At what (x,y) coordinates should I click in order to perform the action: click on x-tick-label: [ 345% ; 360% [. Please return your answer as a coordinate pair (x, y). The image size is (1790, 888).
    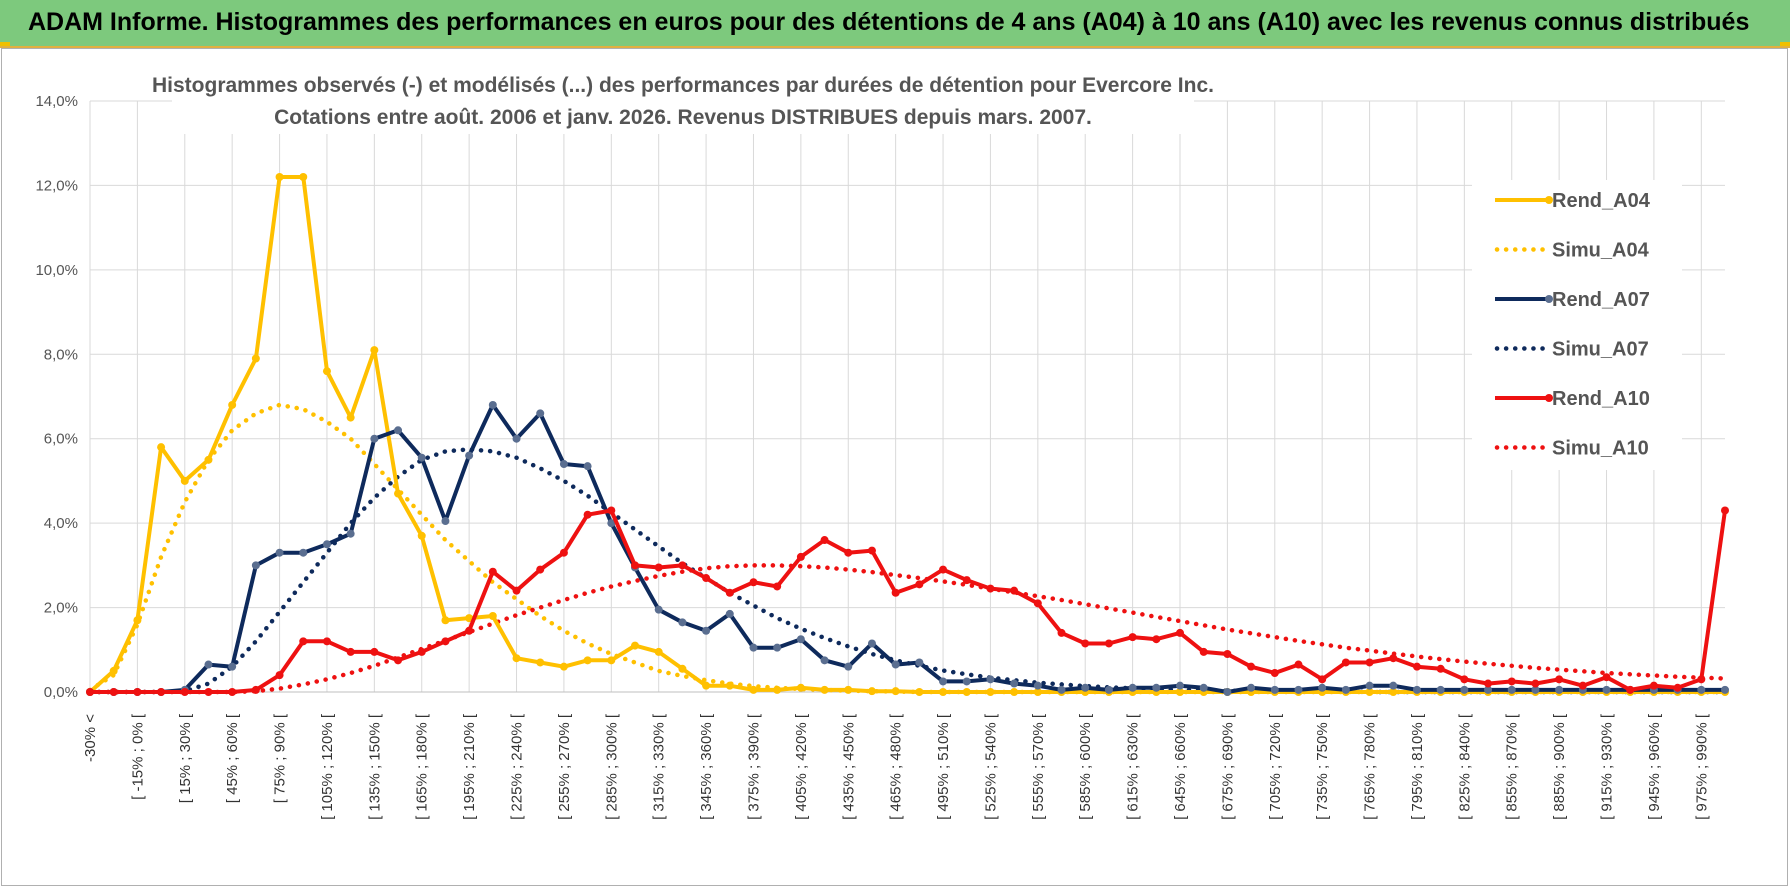
    Looking at the image, I should click on (706, 766).